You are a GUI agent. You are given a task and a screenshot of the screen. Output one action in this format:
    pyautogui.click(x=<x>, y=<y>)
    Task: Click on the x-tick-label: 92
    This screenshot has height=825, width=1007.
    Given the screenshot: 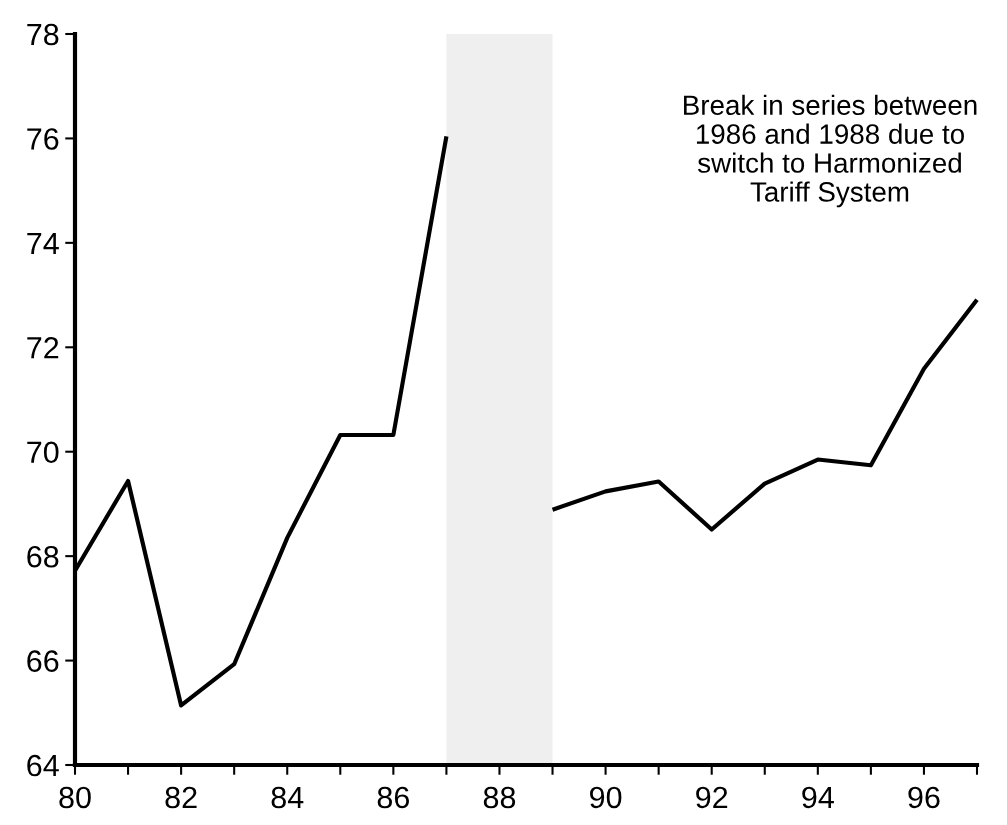 What is the action you would take?
    pyautogui.click(x=712, y=797)
    